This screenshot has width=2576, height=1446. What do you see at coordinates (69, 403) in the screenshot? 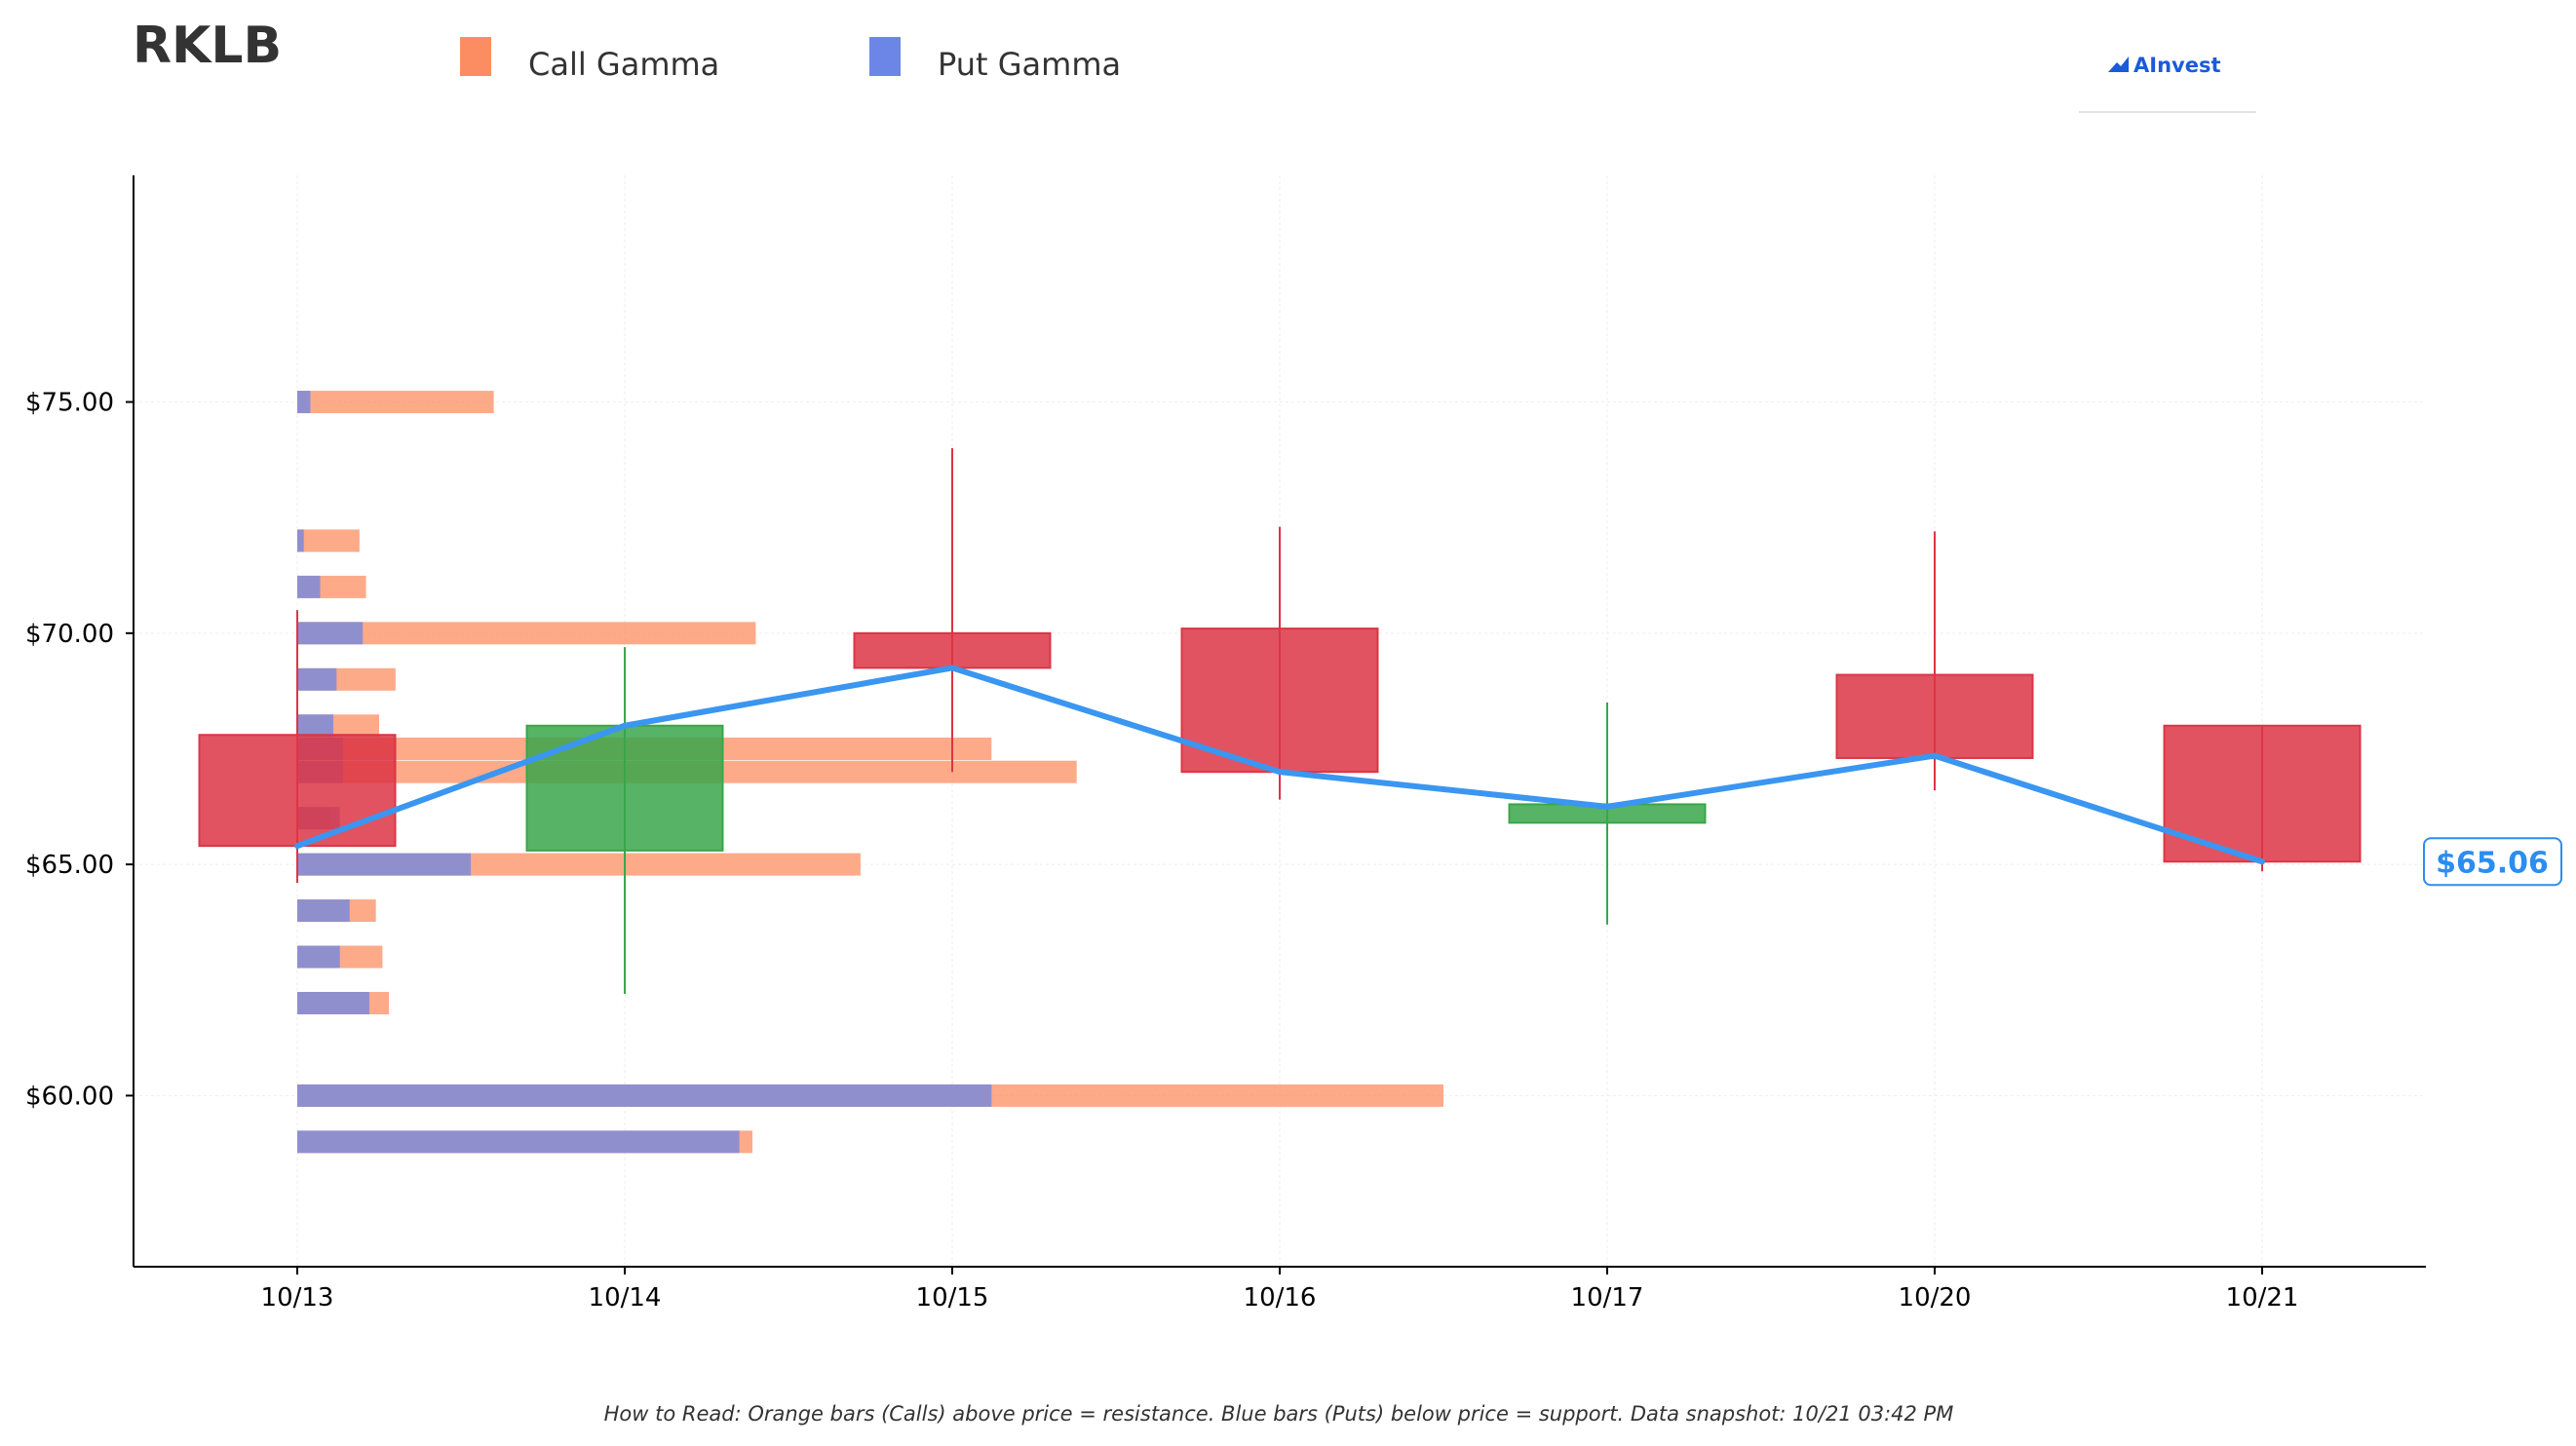
I see `y-tick-label: $75.00` at bounding box center [69, 403].